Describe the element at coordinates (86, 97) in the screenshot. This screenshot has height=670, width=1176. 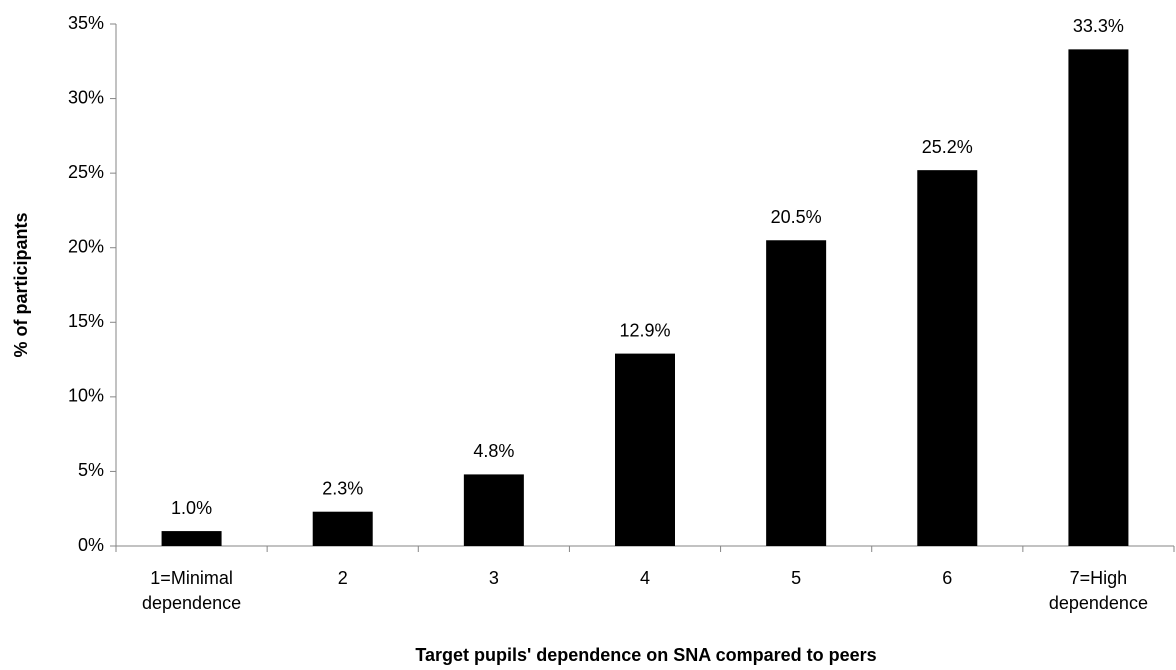
I see `y-tick-label: 30%` at that location.